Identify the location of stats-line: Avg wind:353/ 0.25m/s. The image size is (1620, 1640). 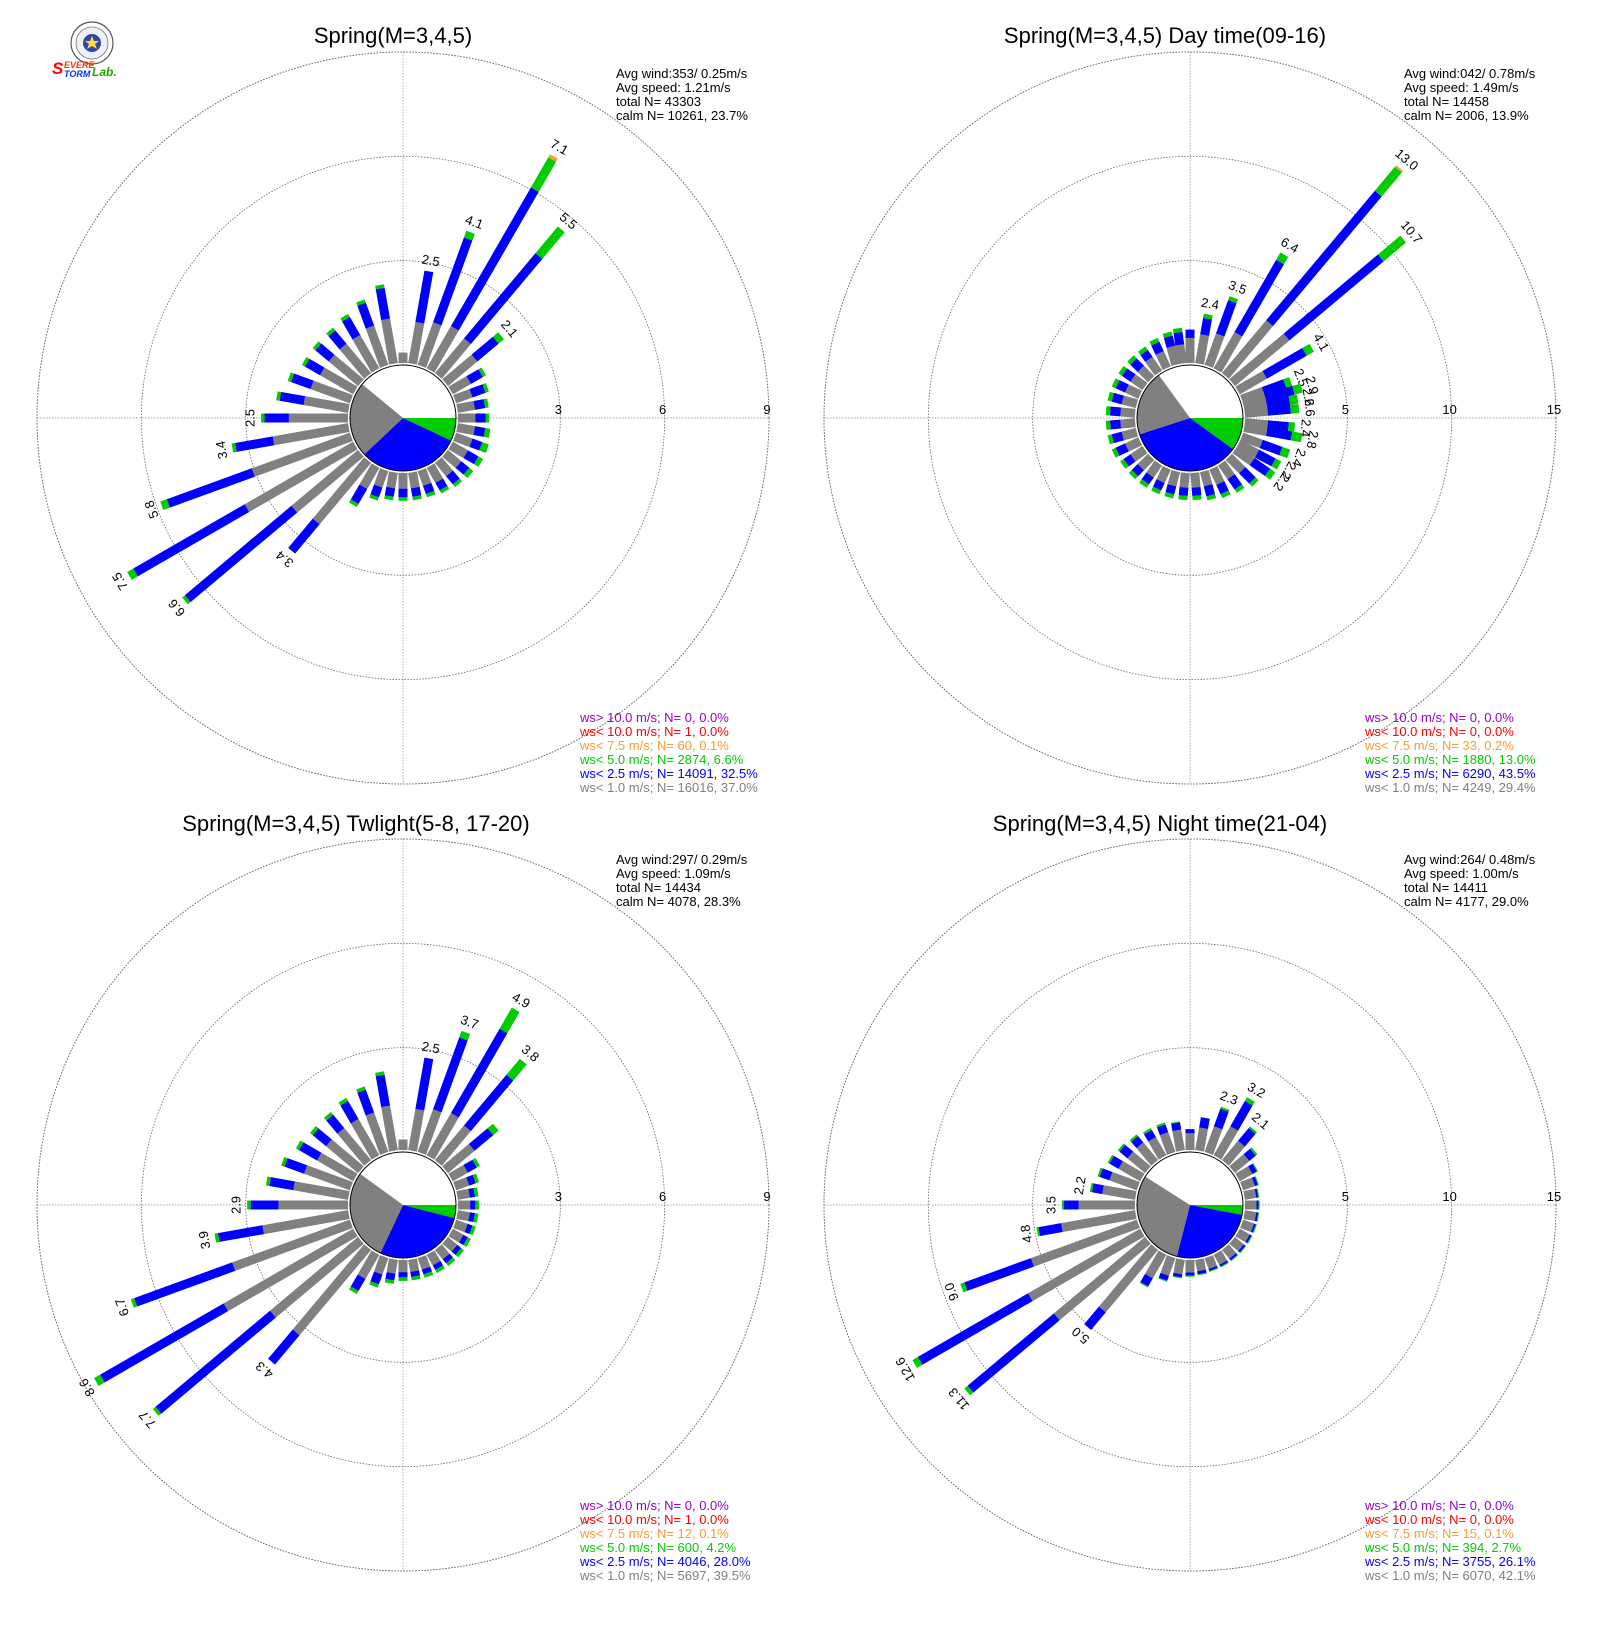
(682, 73).